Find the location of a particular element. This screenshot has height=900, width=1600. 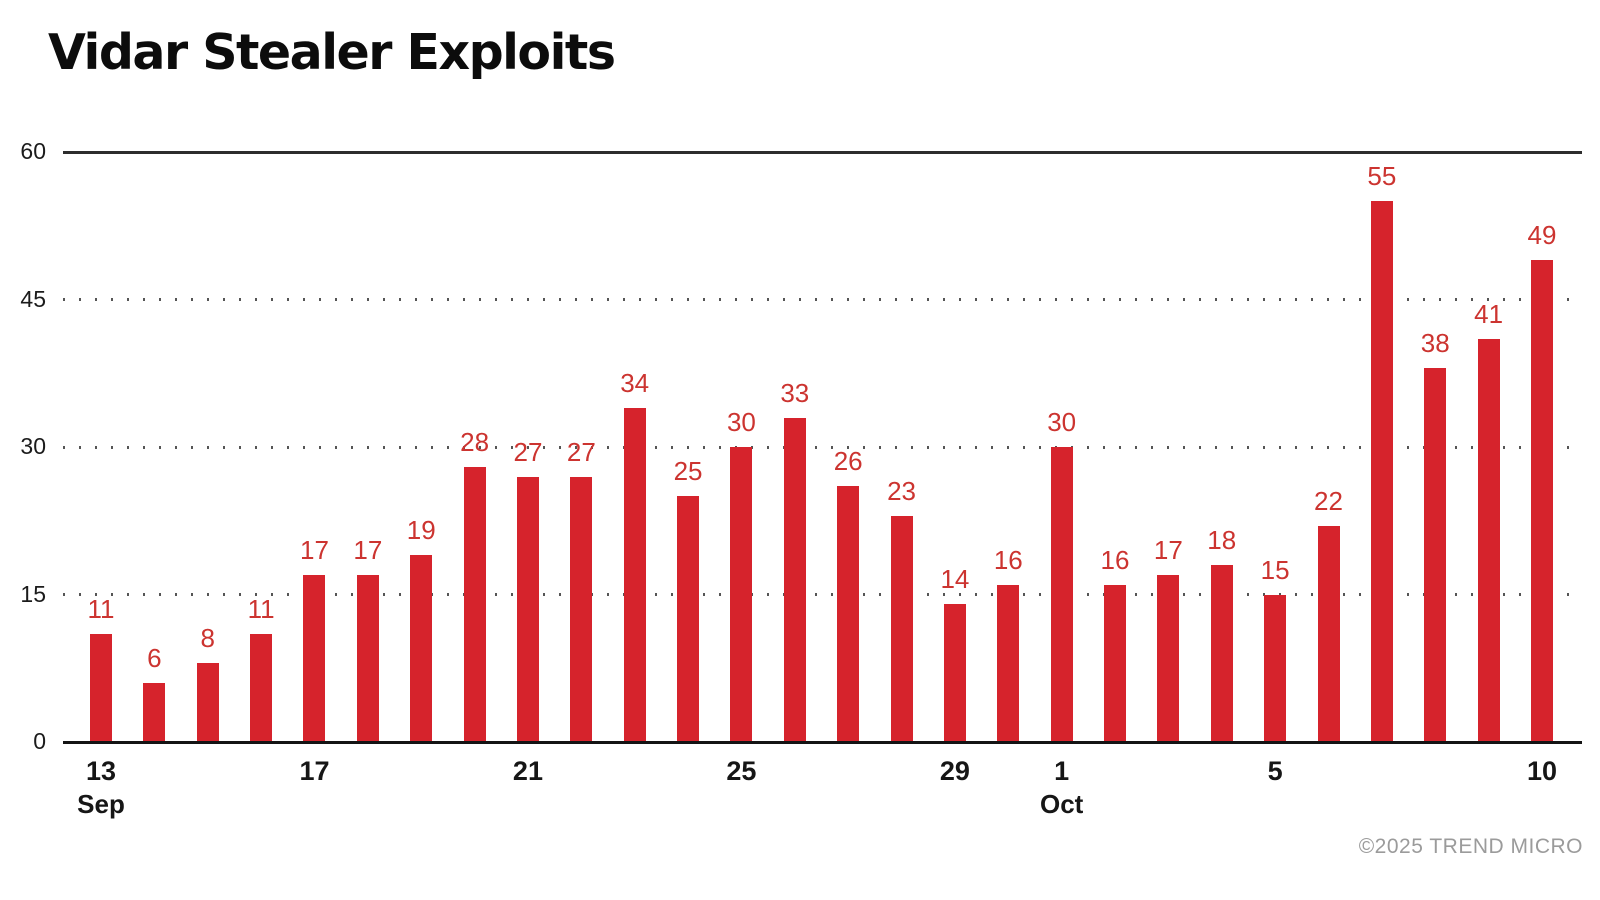

bar-value-label: 38 is located at coordinates (1435, 343).